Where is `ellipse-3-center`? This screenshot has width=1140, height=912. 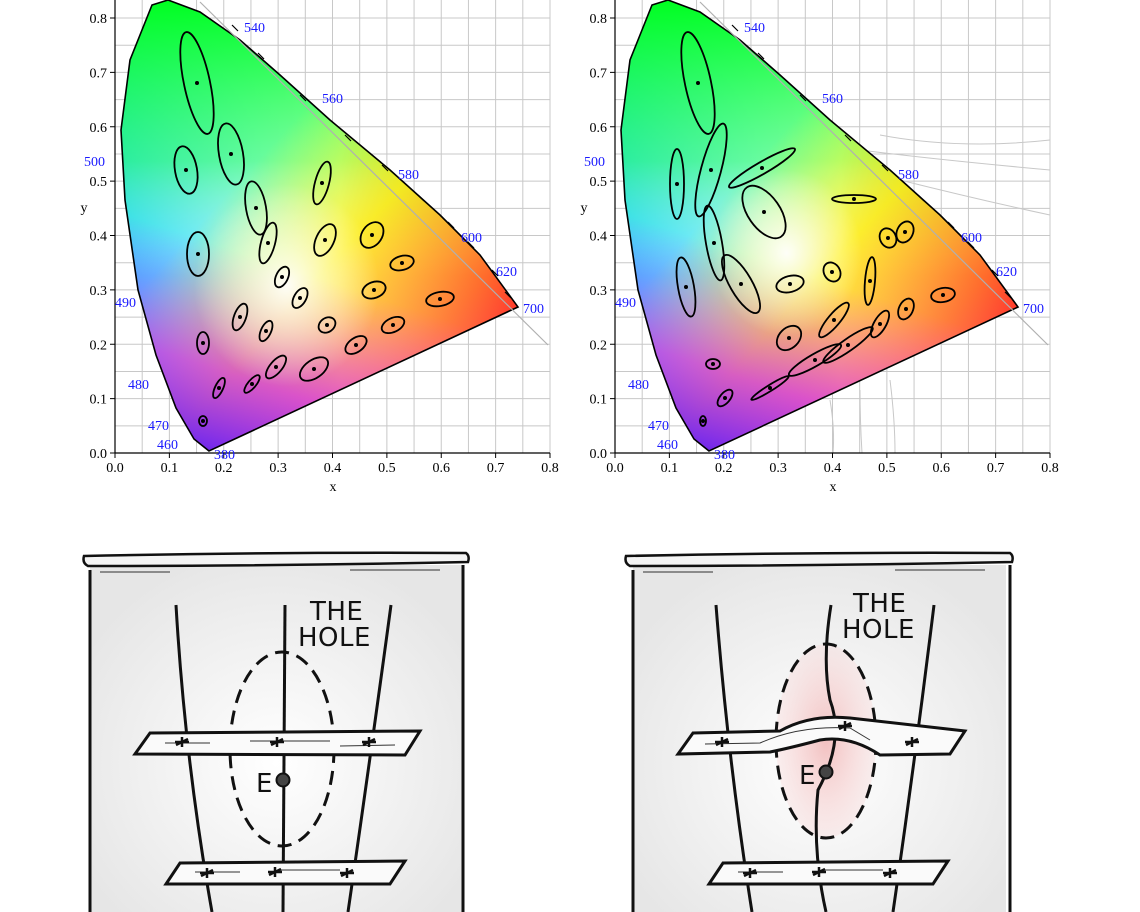
ellipse-3-center is located at coordinates (256, 208).